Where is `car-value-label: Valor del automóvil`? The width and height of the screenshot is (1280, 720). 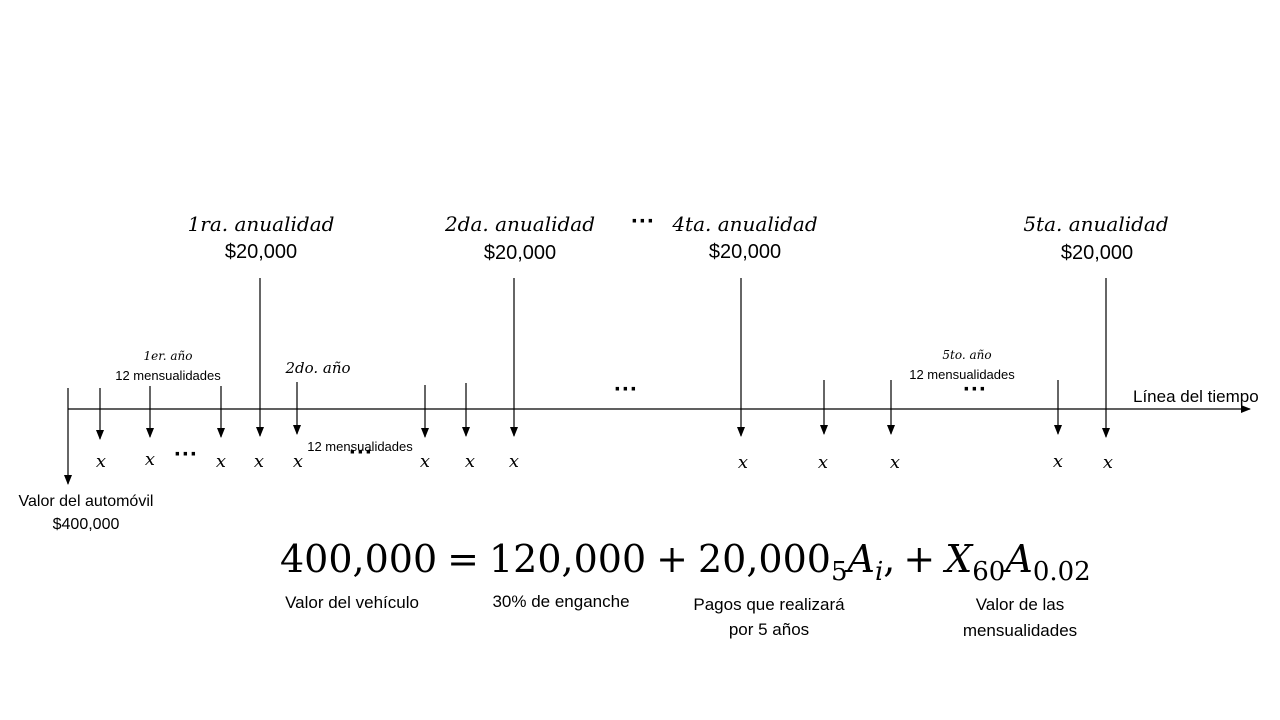 car-value-label: Valor del automóvil is located at coordinates (86, 501).